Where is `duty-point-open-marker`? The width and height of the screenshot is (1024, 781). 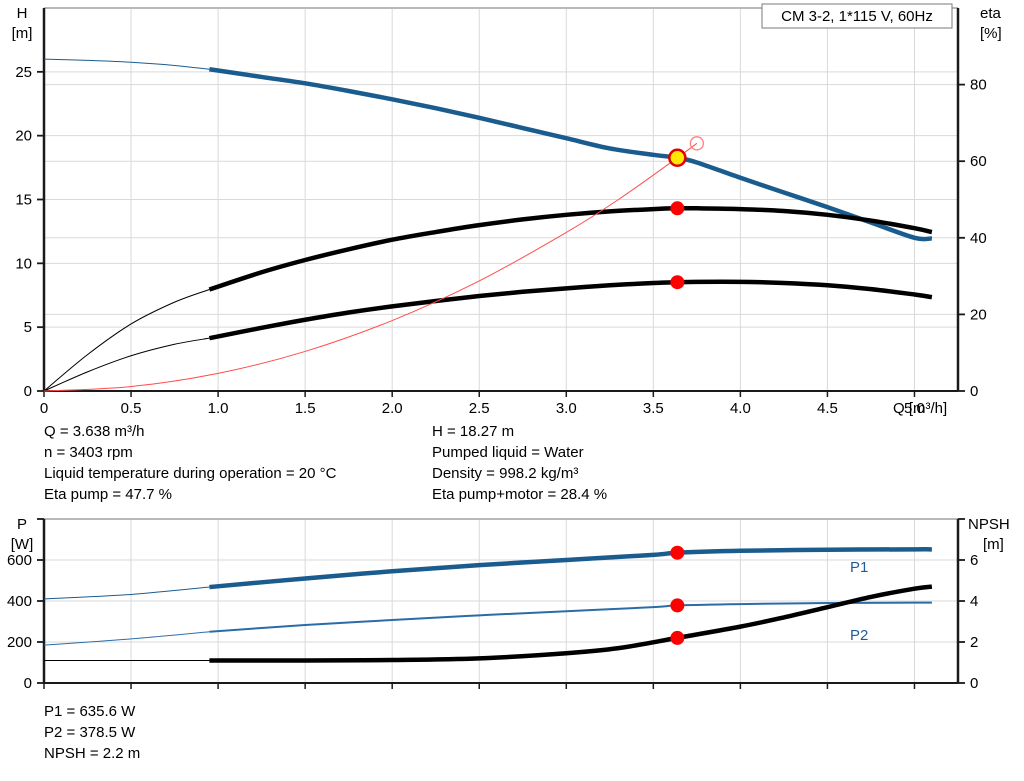 duty-point-open-marker is located at coordinates (697, 143).